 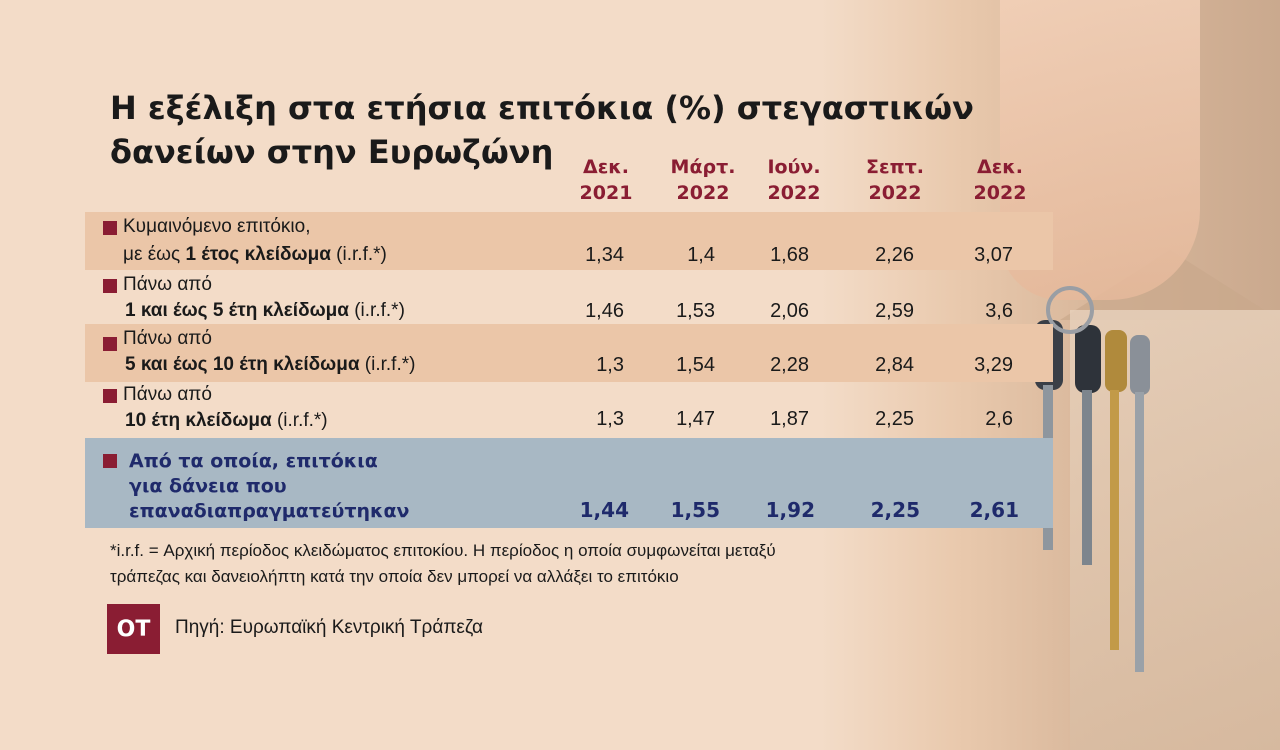 I want to click on row-label-line1: Κυμαινόμενο επιτόκιο,, so click(x=217, y=226).